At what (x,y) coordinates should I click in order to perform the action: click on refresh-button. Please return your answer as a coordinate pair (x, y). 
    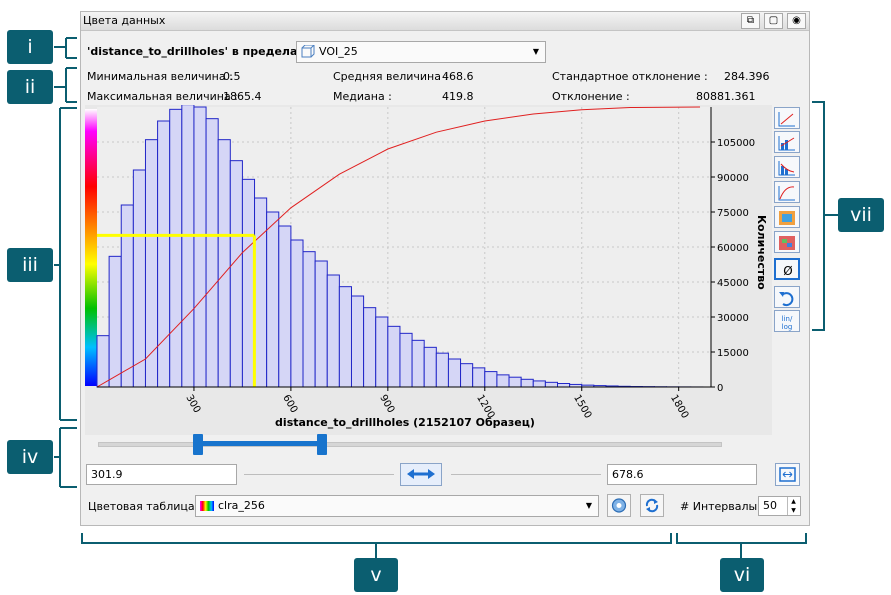
    Looking at the image, I should click on (652, 505).